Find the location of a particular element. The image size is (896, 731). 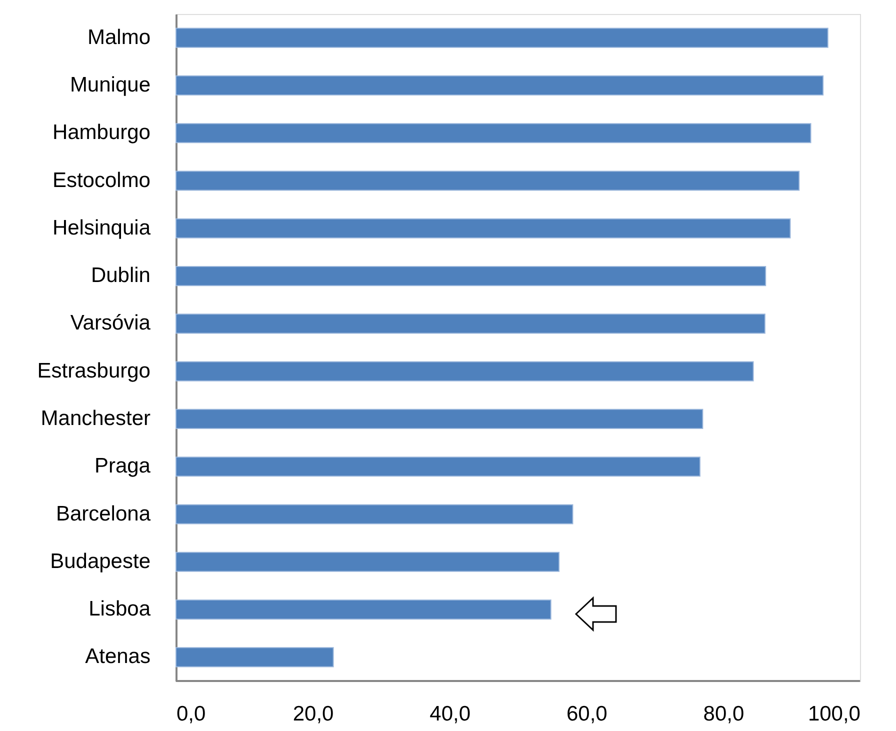

x-tick-label: 40,0 is located at coordinates (450, 714).